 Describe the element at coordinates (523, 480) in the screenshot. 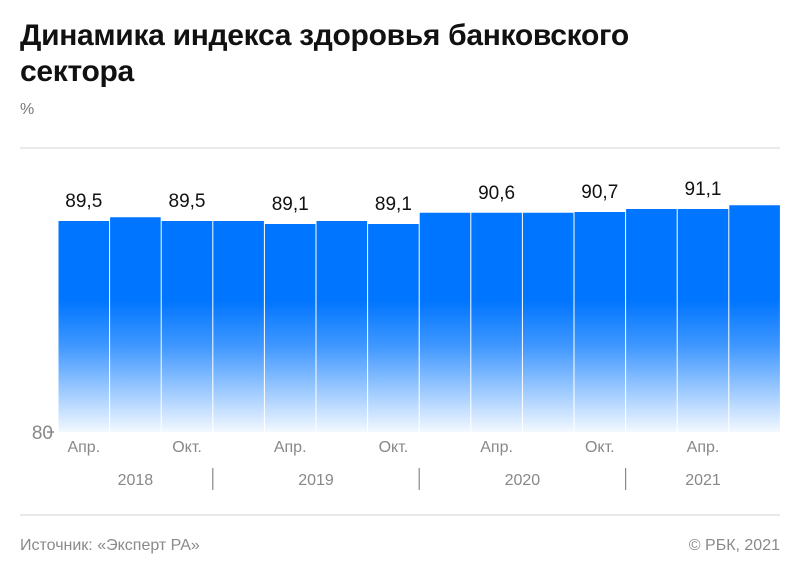

I see `year-label: 2020` at that location.